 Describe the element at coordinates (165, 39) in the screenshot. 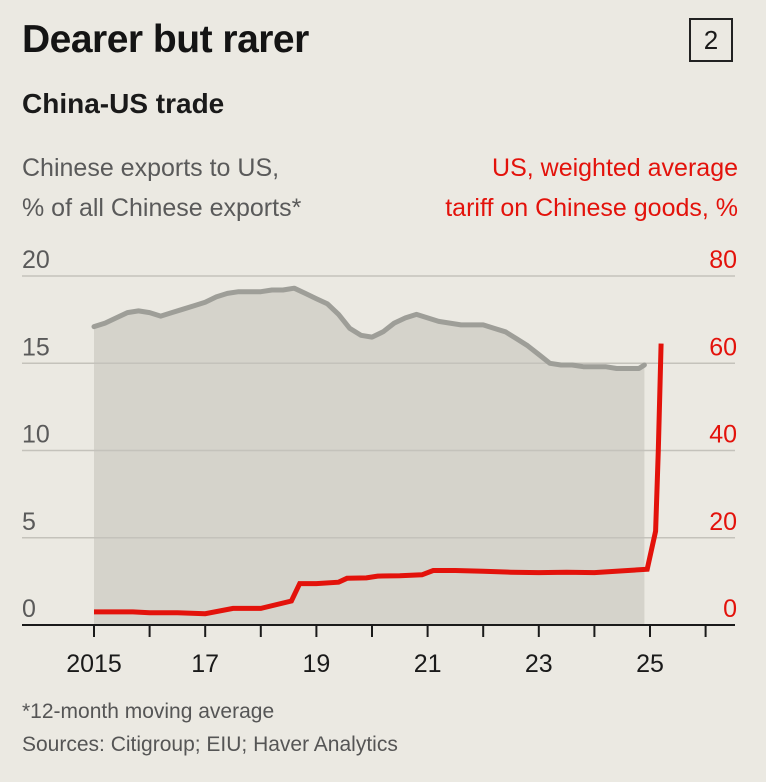

I see `chart-title: Dearer but rarer` at that location.